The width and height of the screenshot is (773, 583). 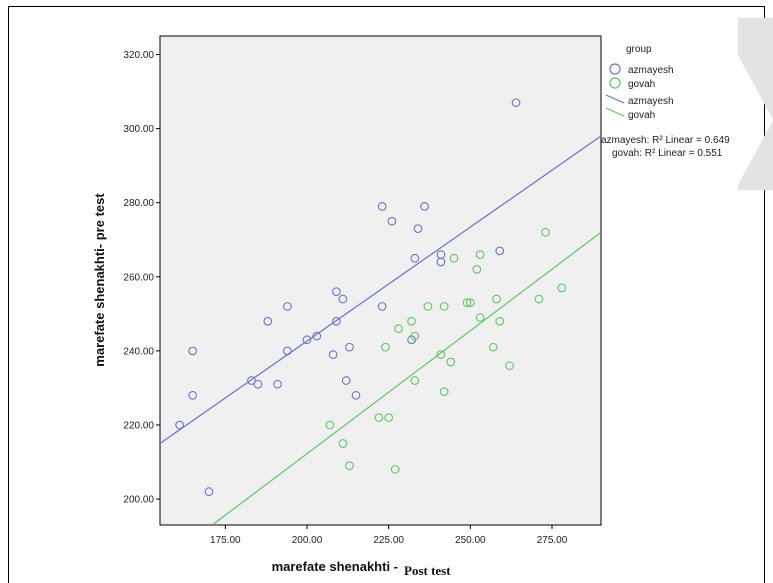 I want to click on legend-line-govah, so click(x=615, y=112).